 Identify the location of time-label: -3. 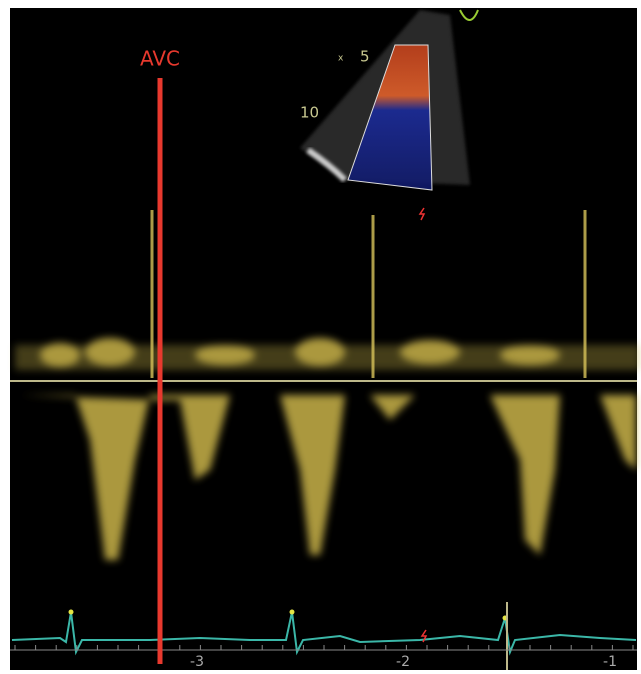
(197, 662).